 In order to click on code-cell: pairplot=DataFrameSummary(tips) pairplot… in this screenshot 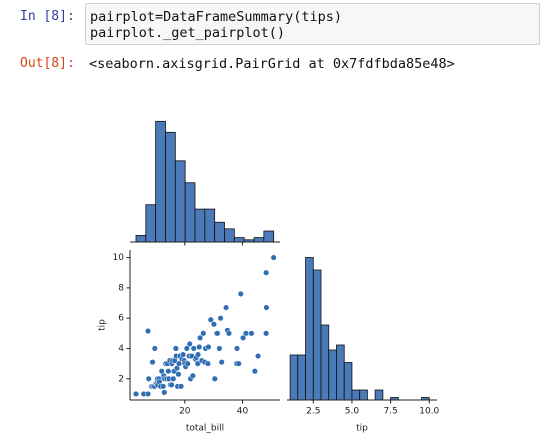, I will do `click(312, 24)`.